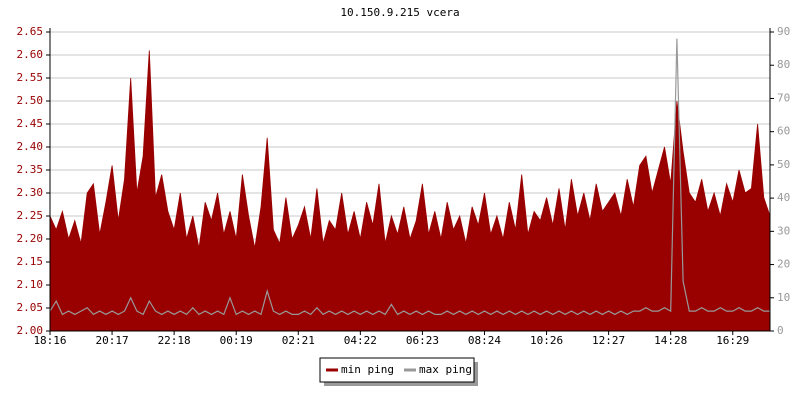 The width and height of the screenshot is (800, 400). Describe the element at coordinates (783, 97) in the screenshot. I see `y2-tick-label: 70` at that location.